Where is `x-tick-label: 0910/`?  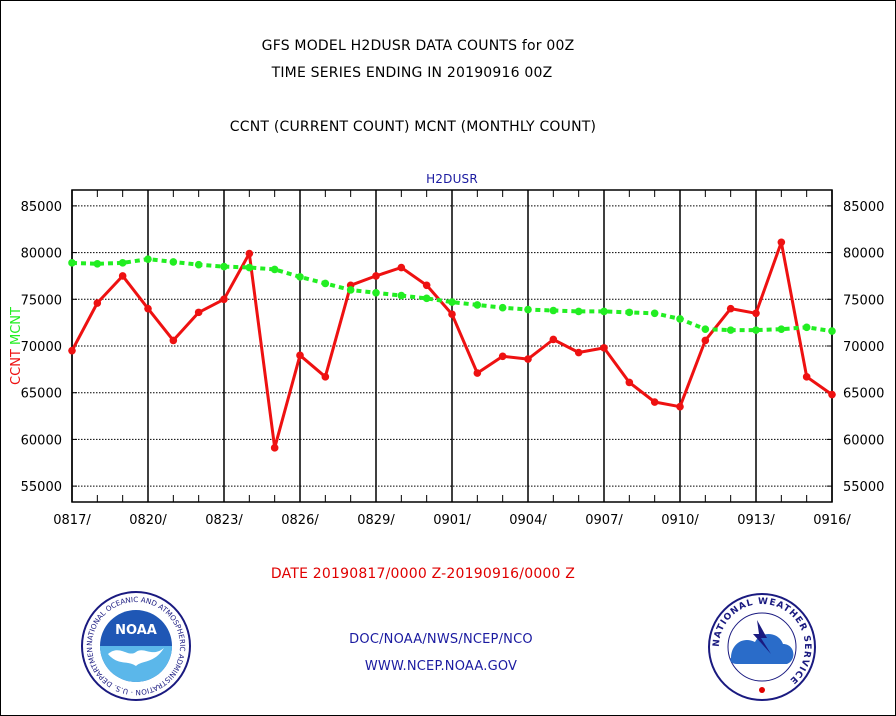 x-tick-label: 0910/ is located at coordinates (680, 520).